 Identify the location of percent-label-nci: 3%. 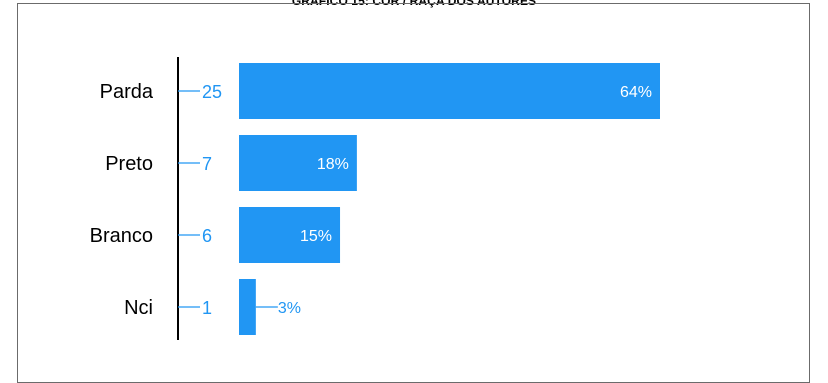
(289, 308).